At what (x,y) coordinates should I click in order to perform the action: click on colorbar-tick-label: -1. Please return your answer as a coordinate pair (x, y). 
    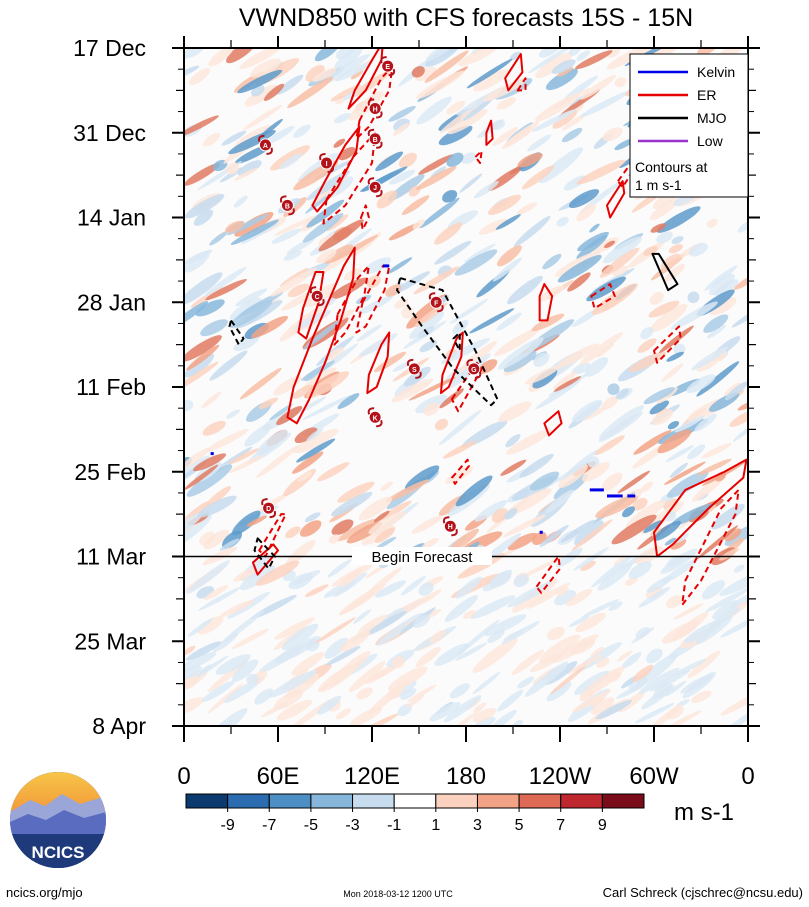
    Looking at the image, I should click on (394, 825).